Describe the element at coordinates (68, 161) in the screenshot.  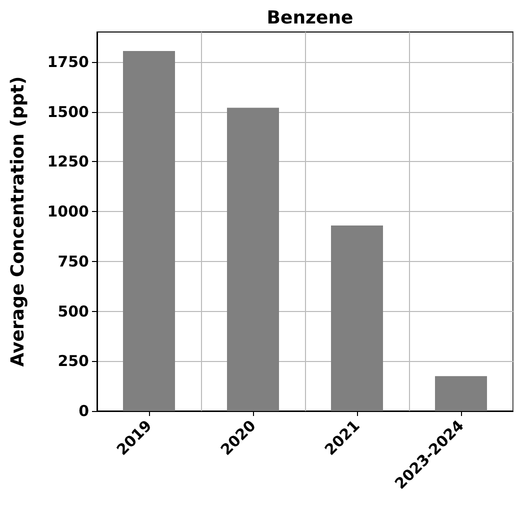
I see `y-tick-label: 1250` at that location.